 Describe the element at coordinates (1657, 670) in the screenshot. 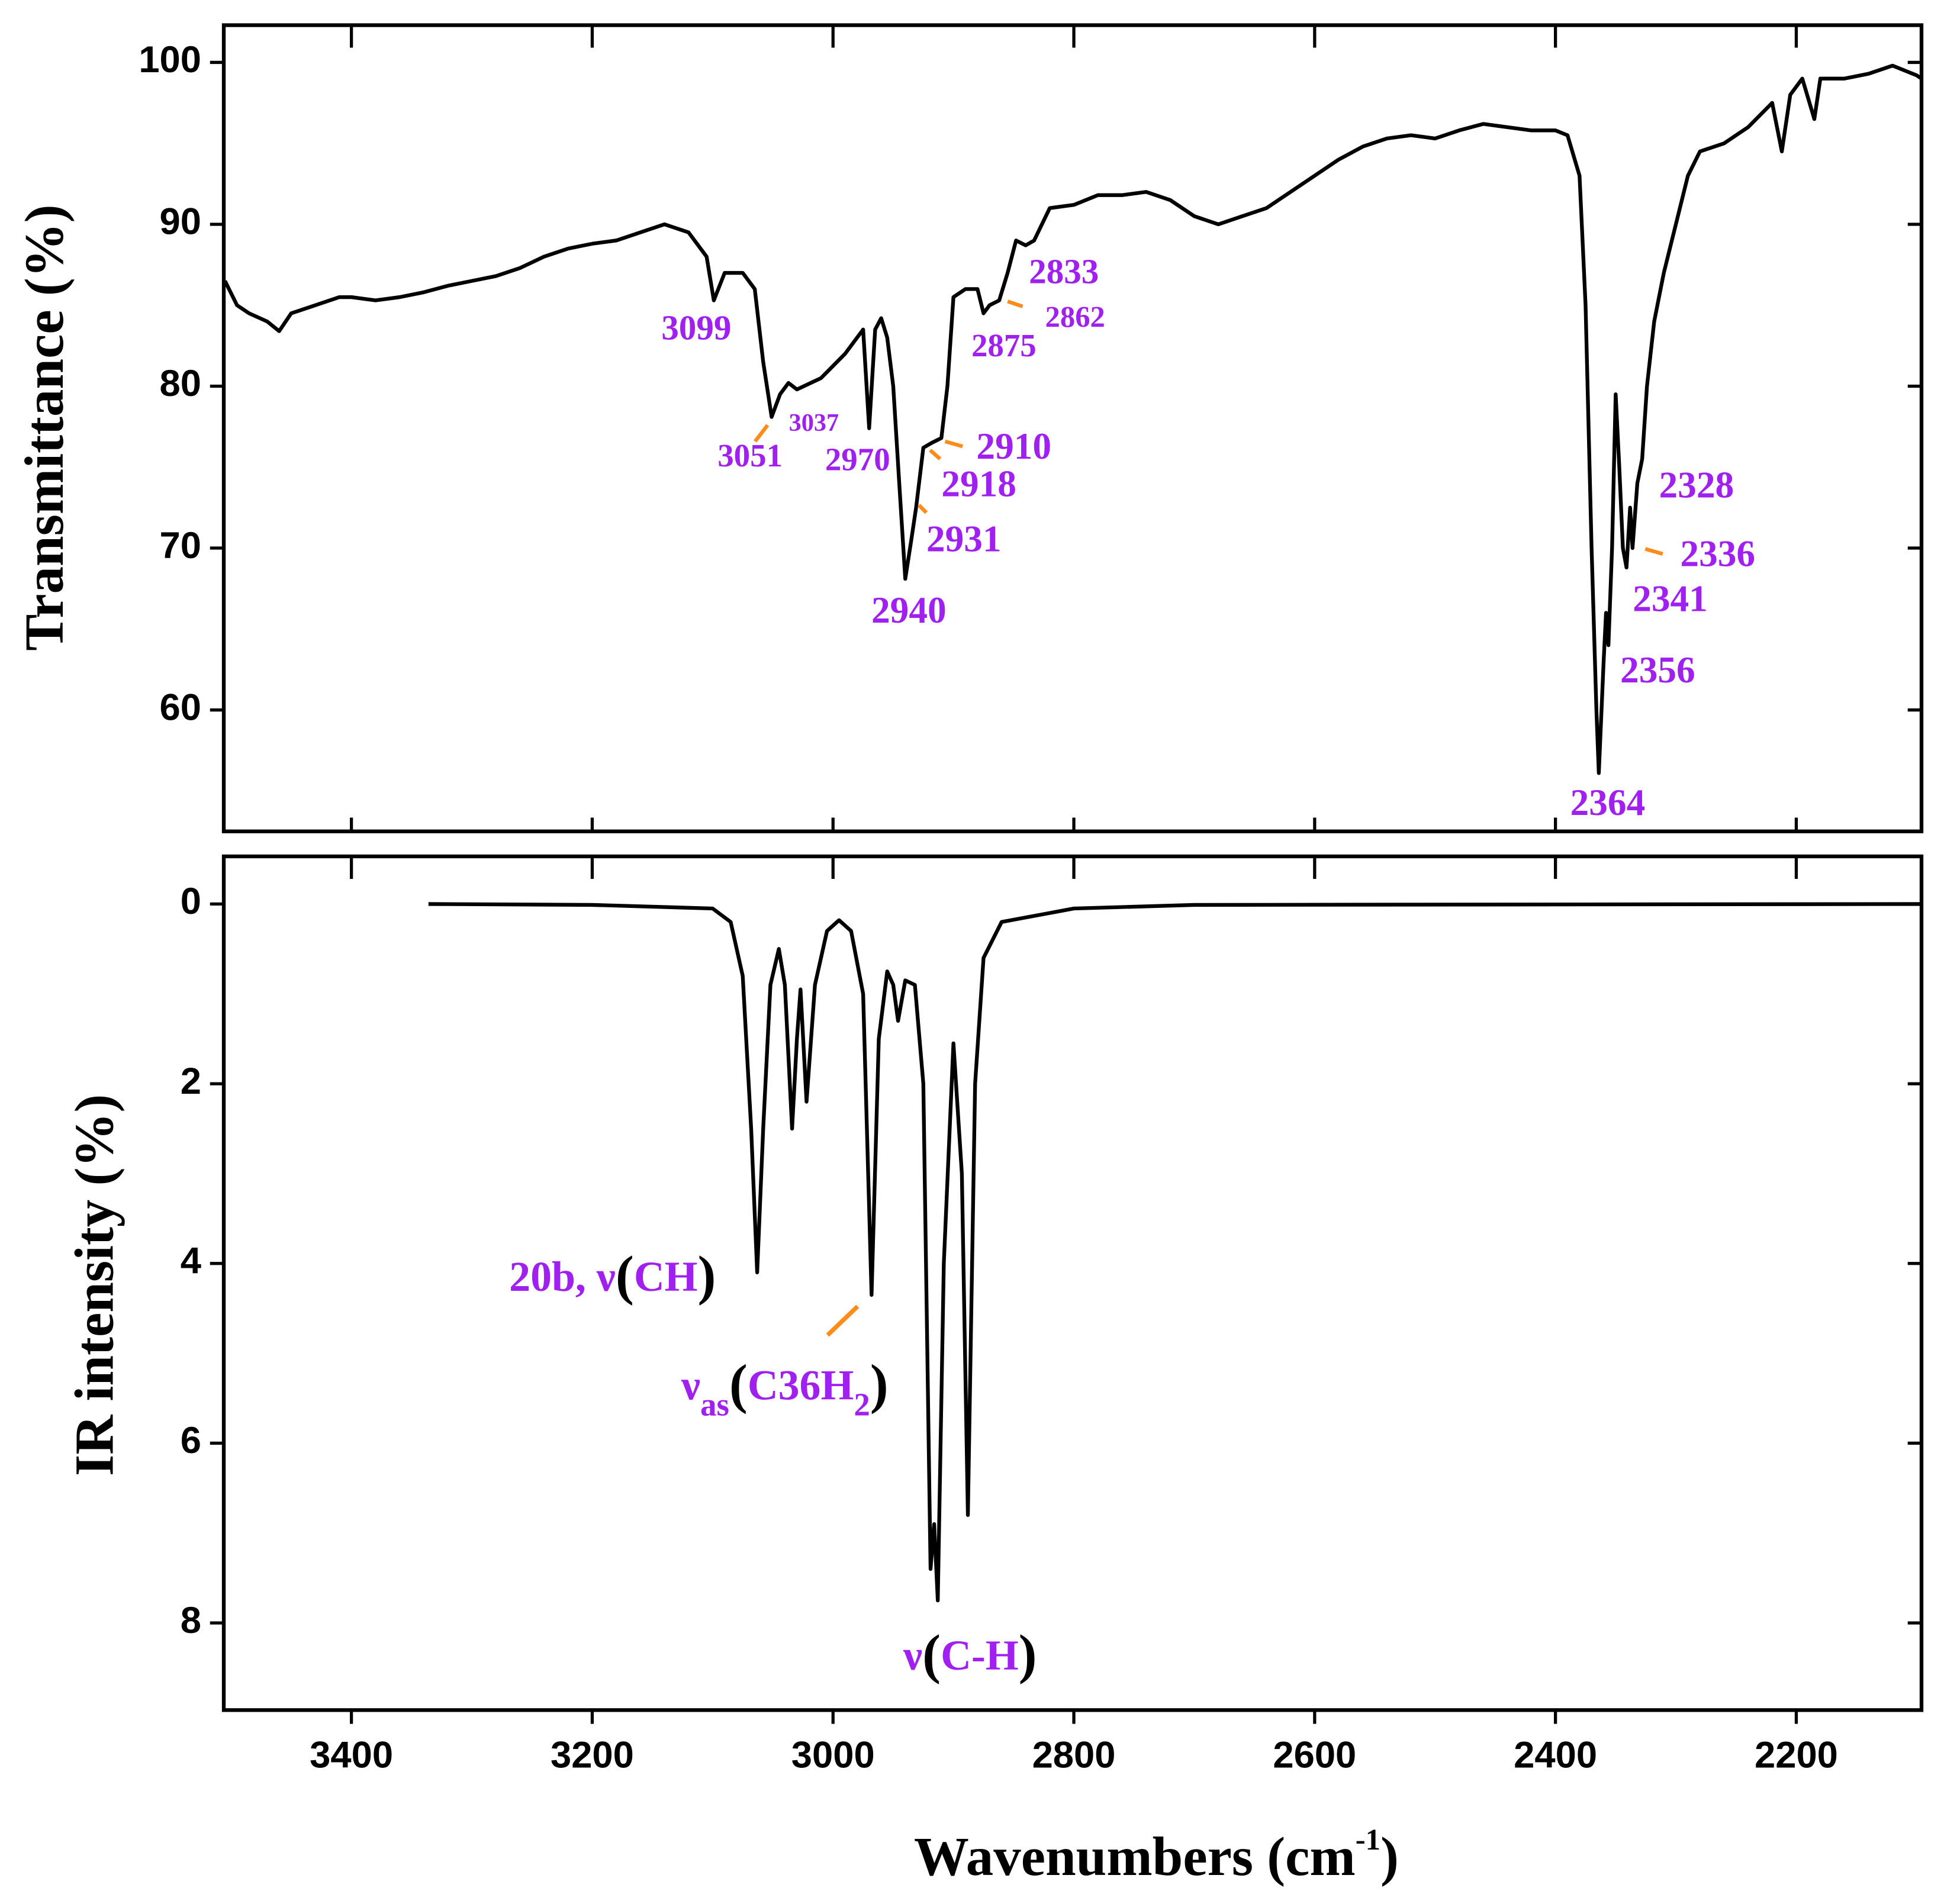

I see `peak-label: 2356` at that location.